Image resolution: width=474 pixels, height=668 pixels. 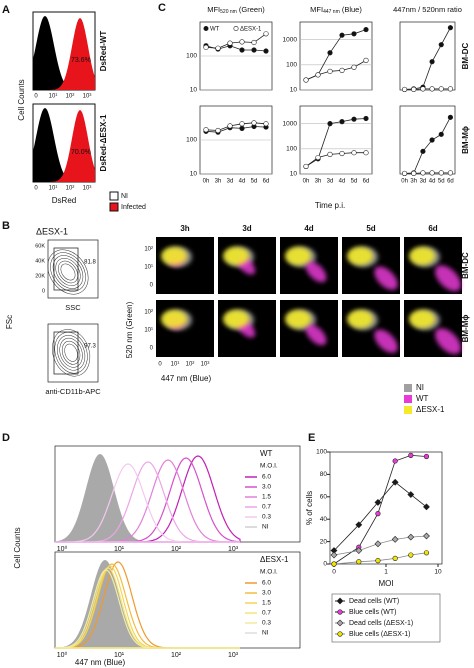 What do you see at coordinates (175, 365) in the screenshot?
I see `x-tick-label: 10¹` at bounding box center [175, 365].